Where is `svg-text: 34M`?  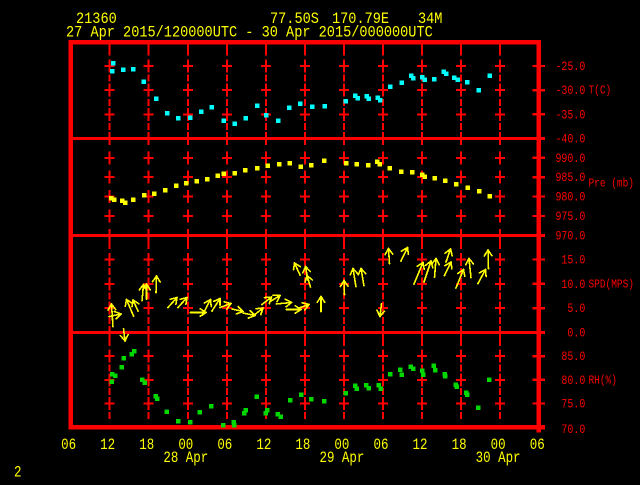
svg-text: 34M is located at coordinates (430, 19).